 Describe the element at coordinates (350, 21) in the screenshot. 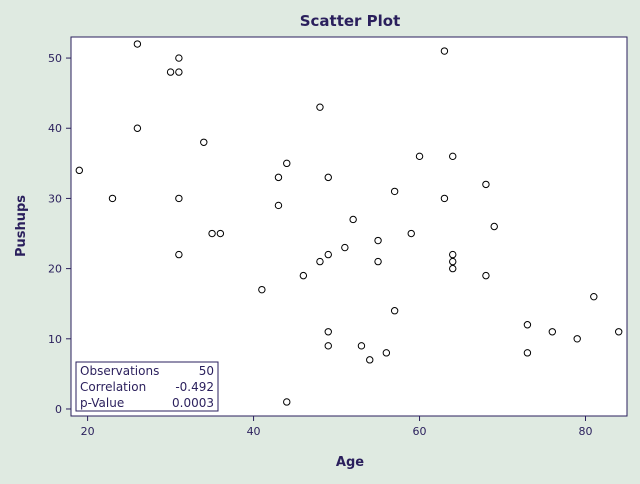

I see `chart-title: Scatter Plot` at that location.